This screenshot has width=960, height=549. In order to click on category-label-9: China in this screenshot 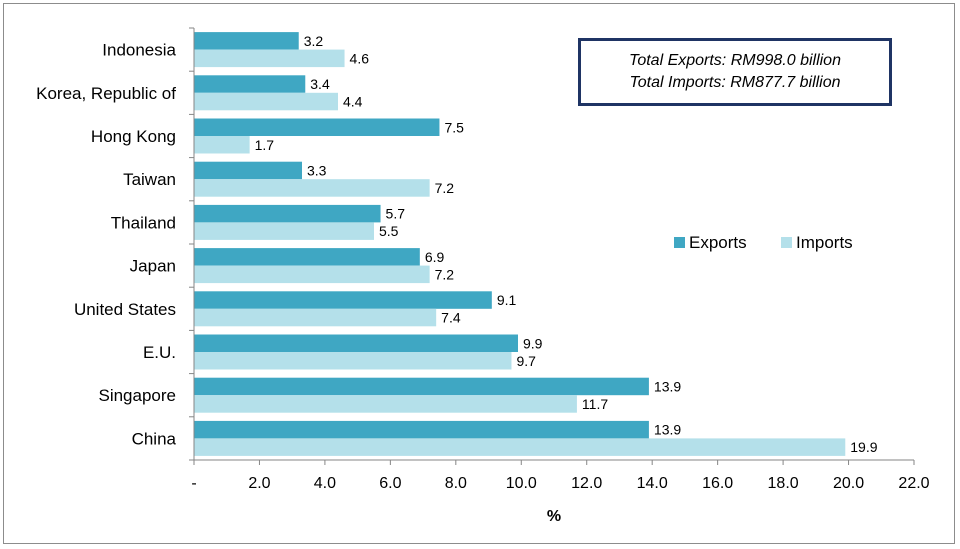, I will do `click(154, 438)`.